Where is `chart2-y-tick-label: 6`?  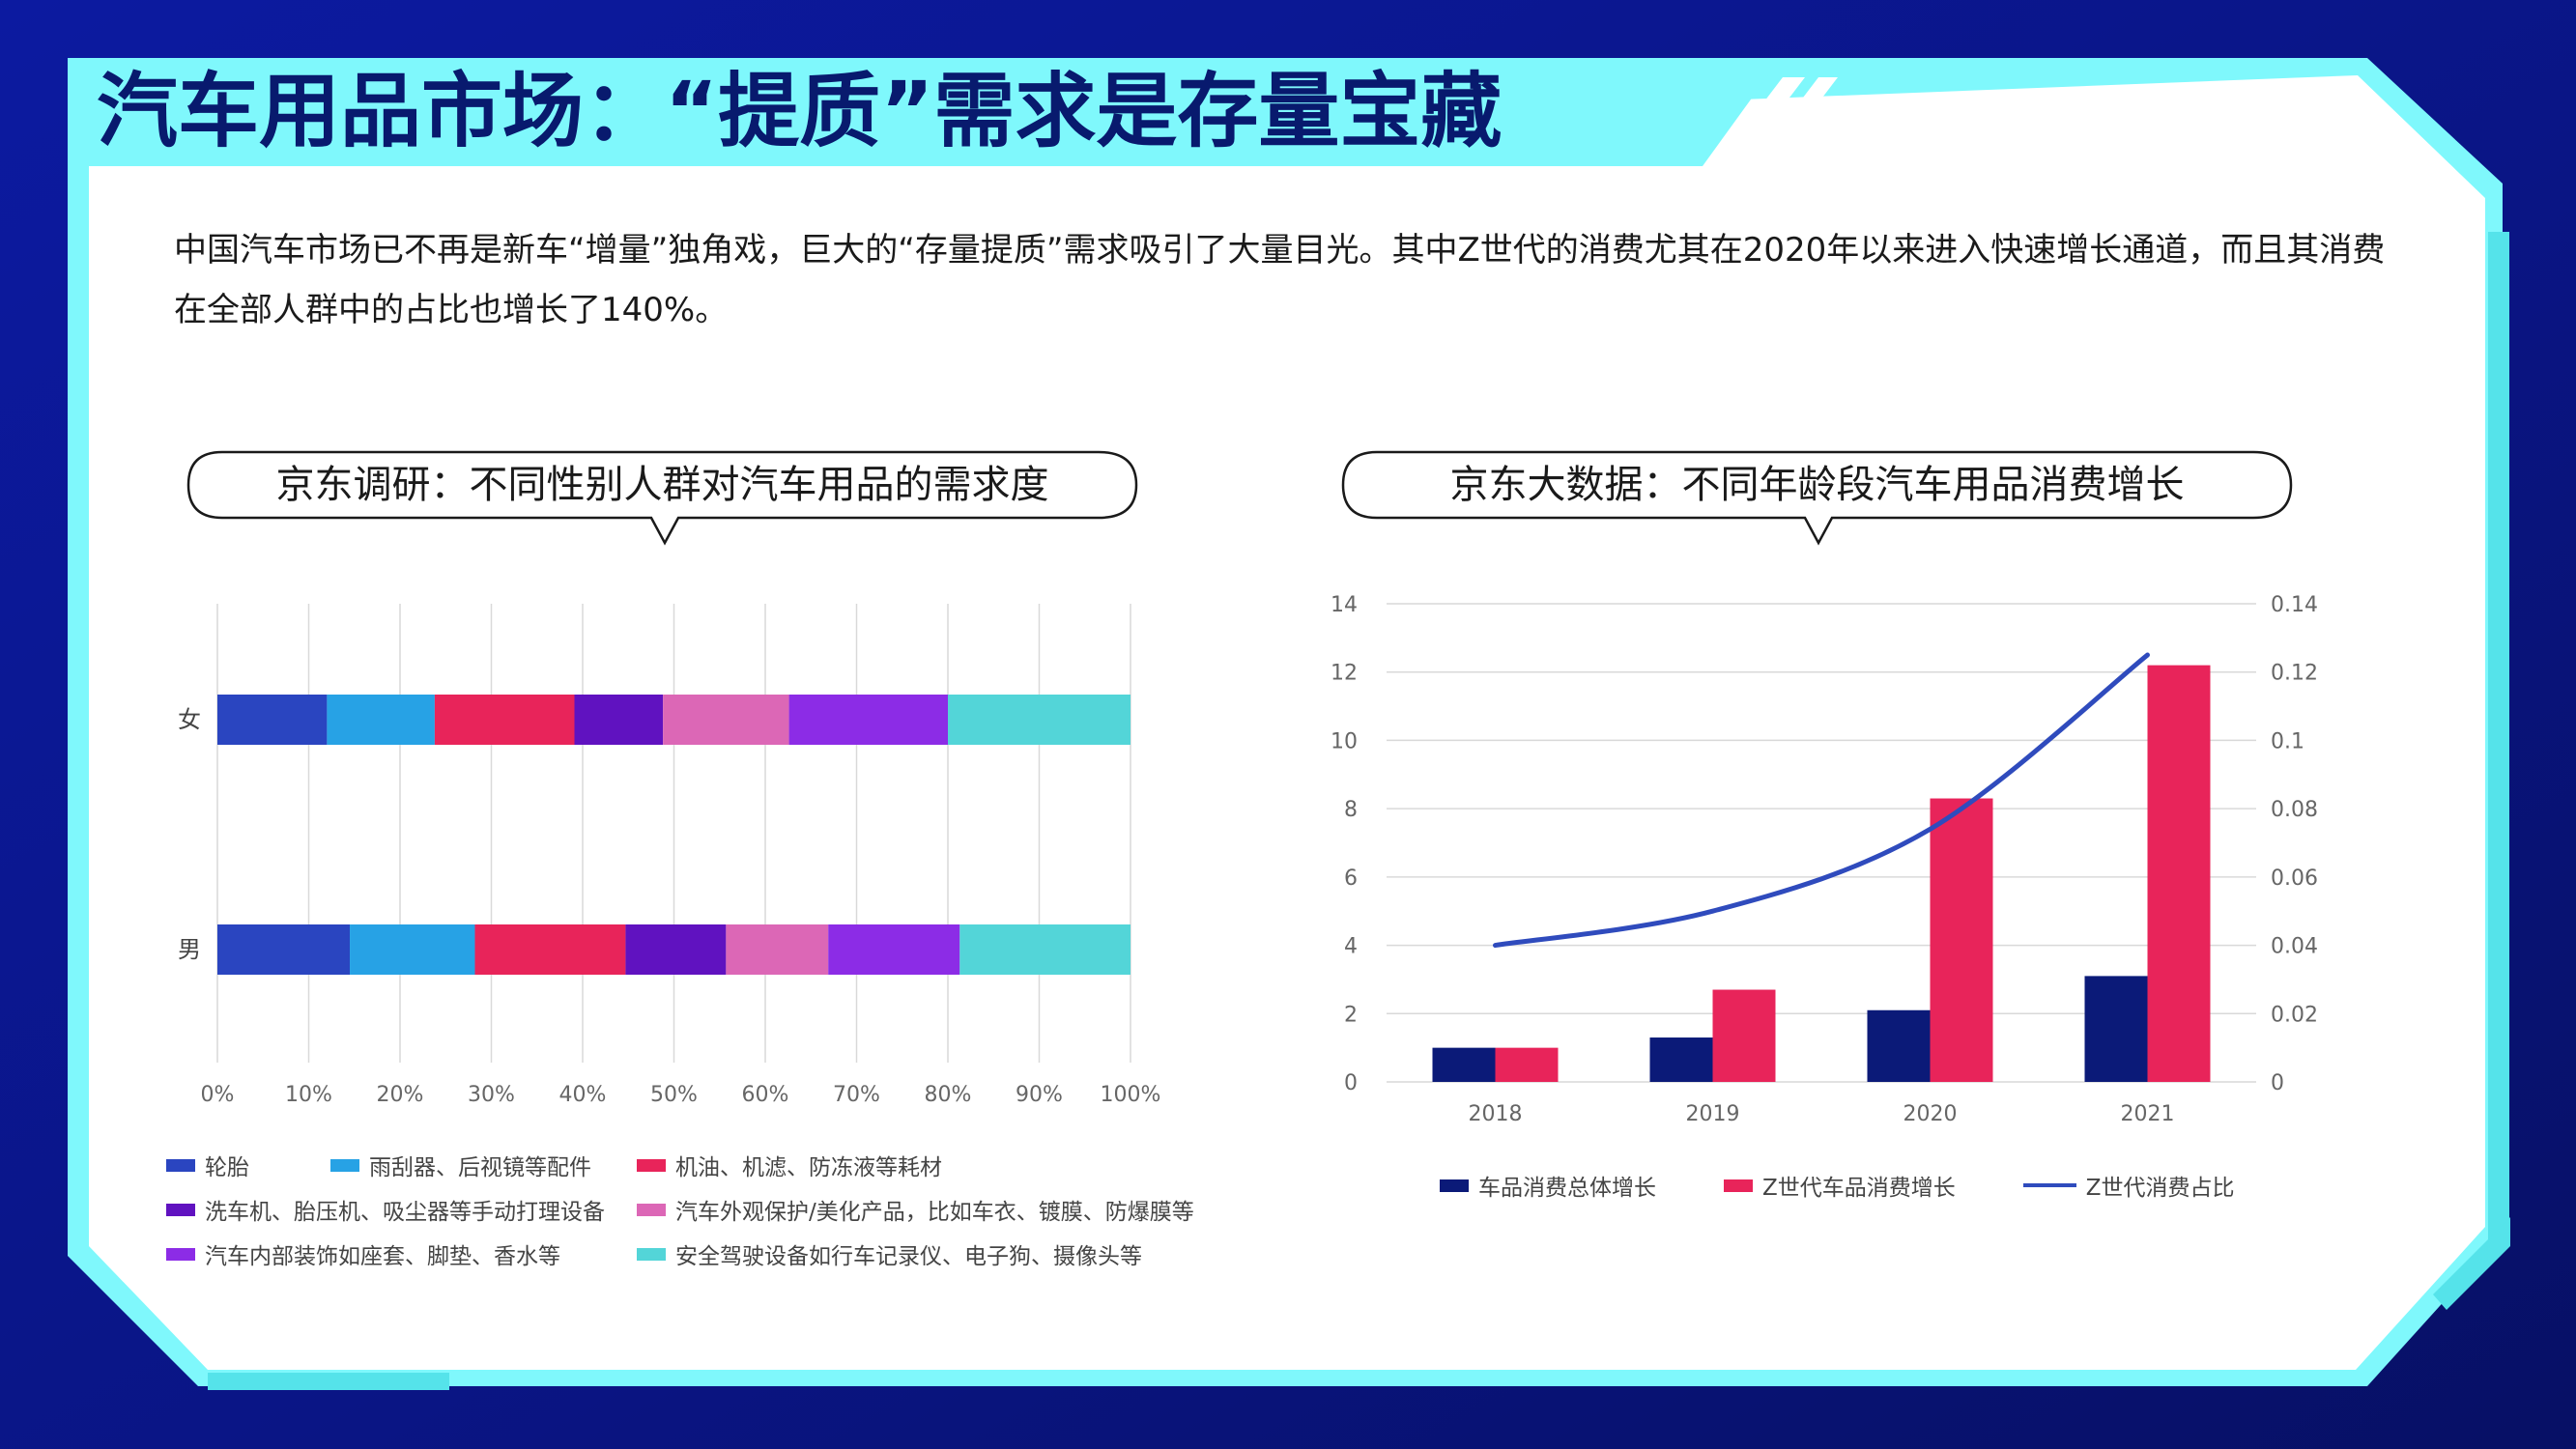 chart2-y-tick-label: 6 is located at coordinates (1351, 879).